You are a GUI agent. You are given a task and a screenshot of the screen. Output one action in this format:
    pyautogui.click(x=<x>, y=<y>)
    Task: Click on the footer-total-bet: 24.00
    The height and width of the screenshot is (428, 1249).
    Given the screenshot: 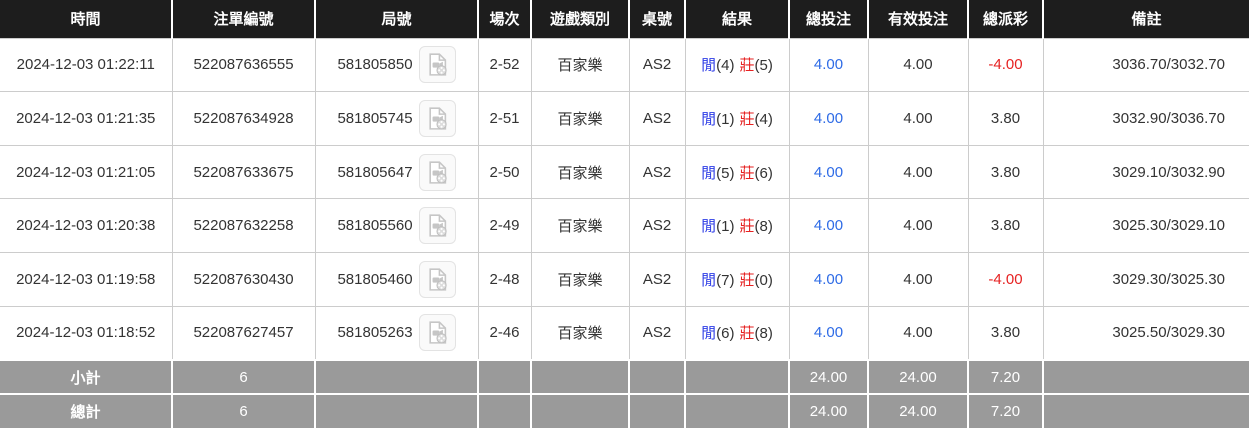 What is the action you would take?
    pyautogui.click(x=829, y=410)
    